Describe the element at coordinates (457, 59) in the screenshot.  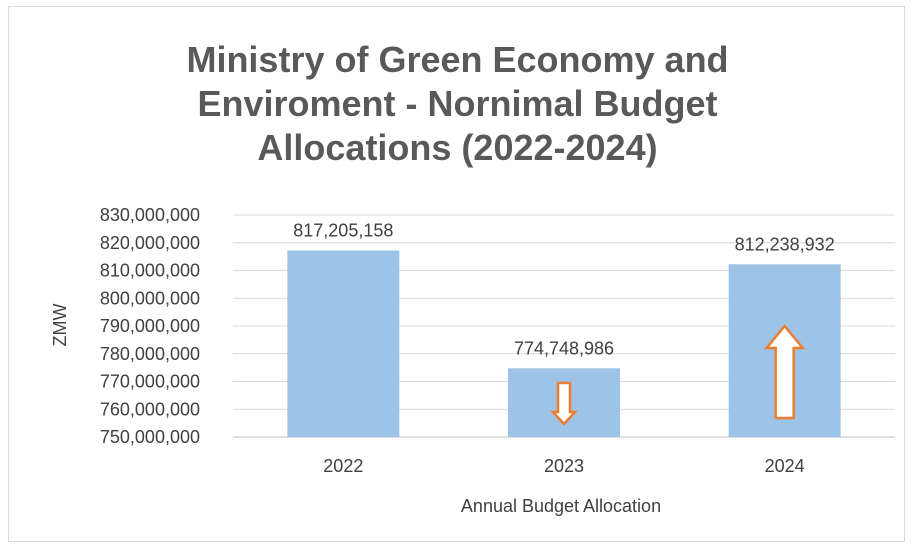
I see `chart-title-line-1: Ministry of Green Economy and` at that location.